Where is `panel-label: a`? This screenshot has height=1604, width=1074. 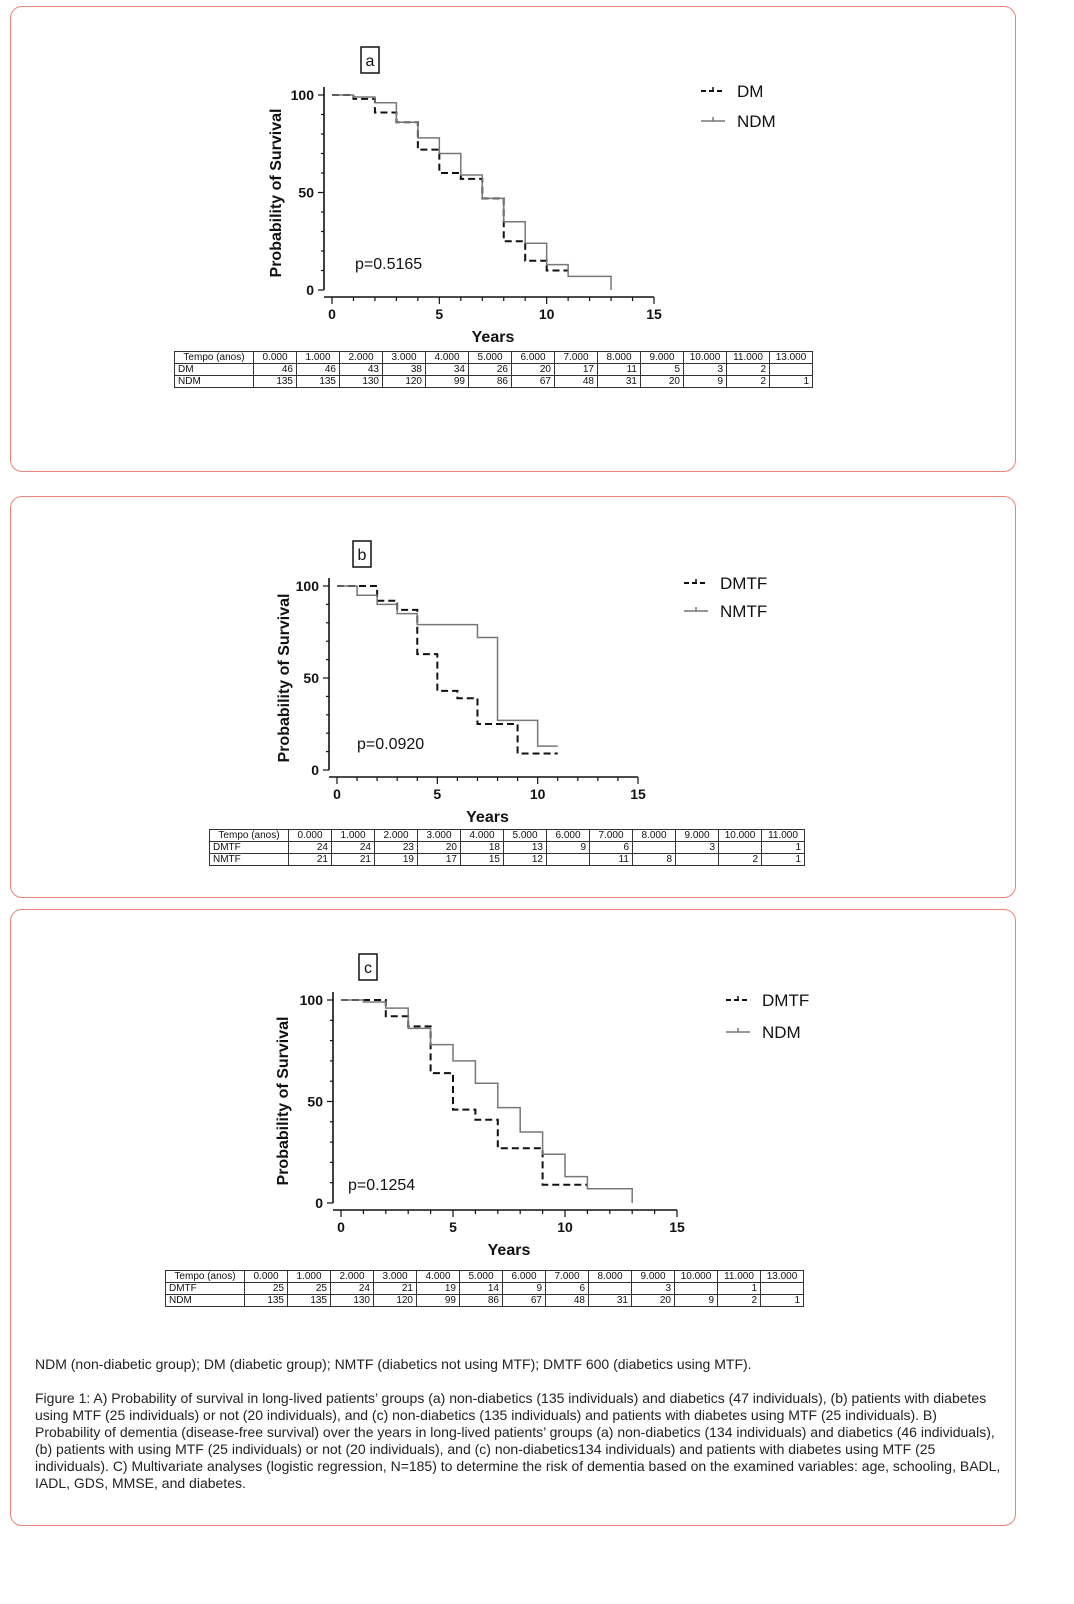 panel-label: a is located at coordinates (370, 61).